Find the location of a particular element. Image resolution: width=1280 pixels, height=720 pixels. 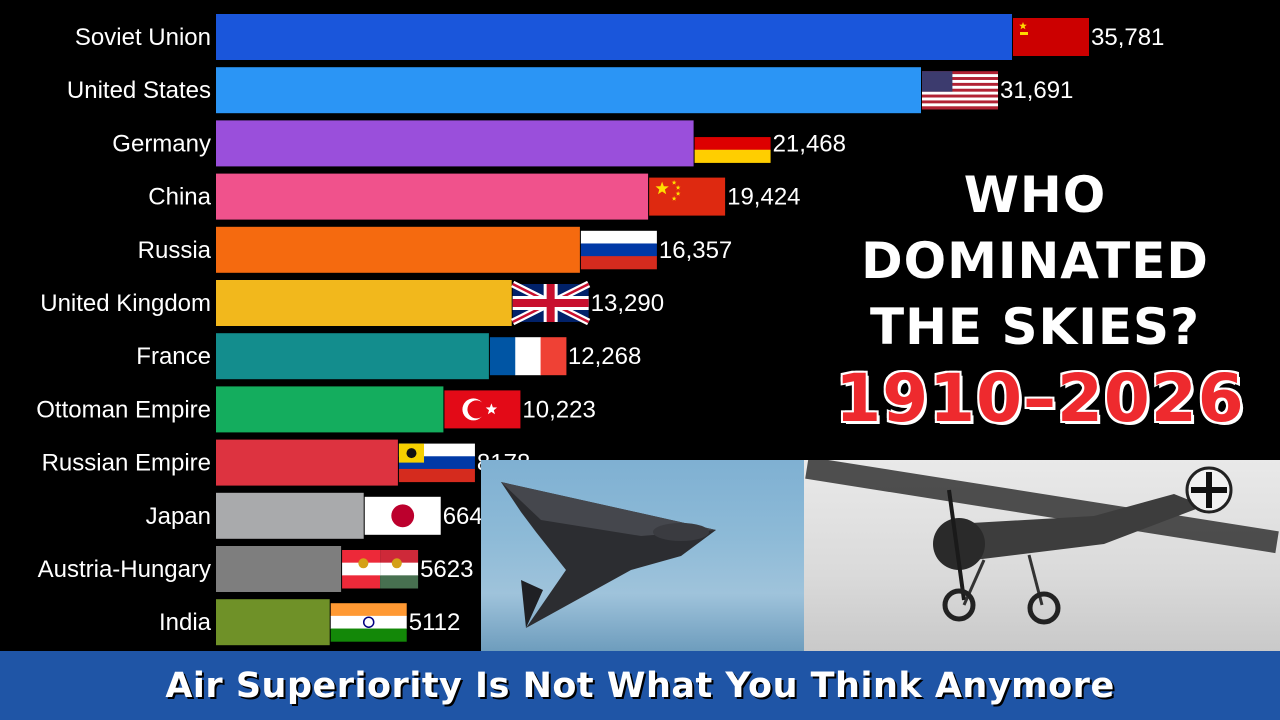

flag-russia-icon is located at coordinates (618, 250).